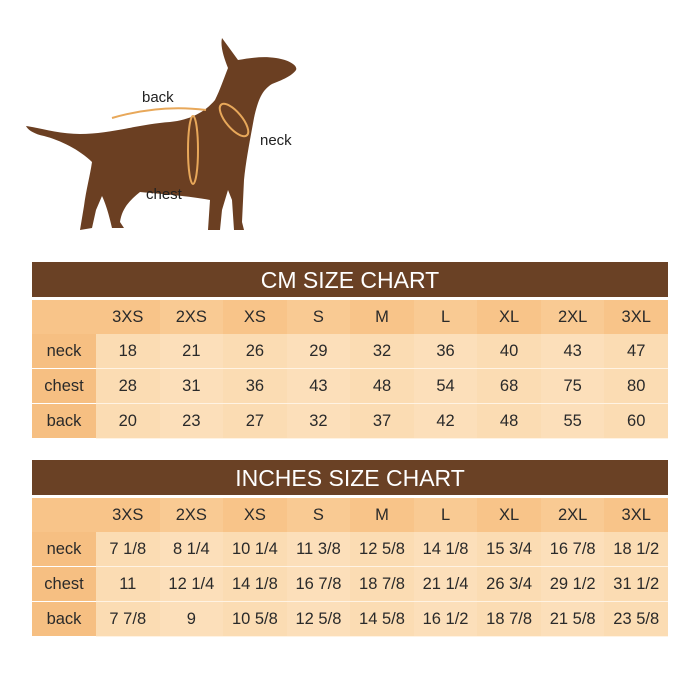 This screenshot has height=700, width=700. Describe the element at coordinates (445, 421) in the screenshot. I see `table-cell: 42` at that location.